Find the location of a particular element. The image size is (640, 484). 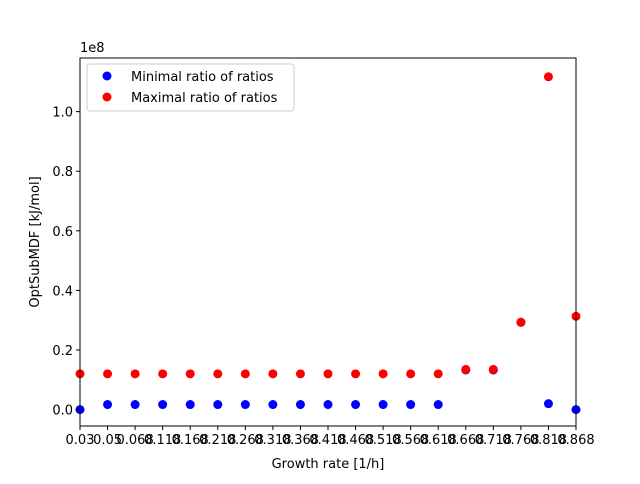

y-tick-label: 1.0 is located at coordinates (62, 113).